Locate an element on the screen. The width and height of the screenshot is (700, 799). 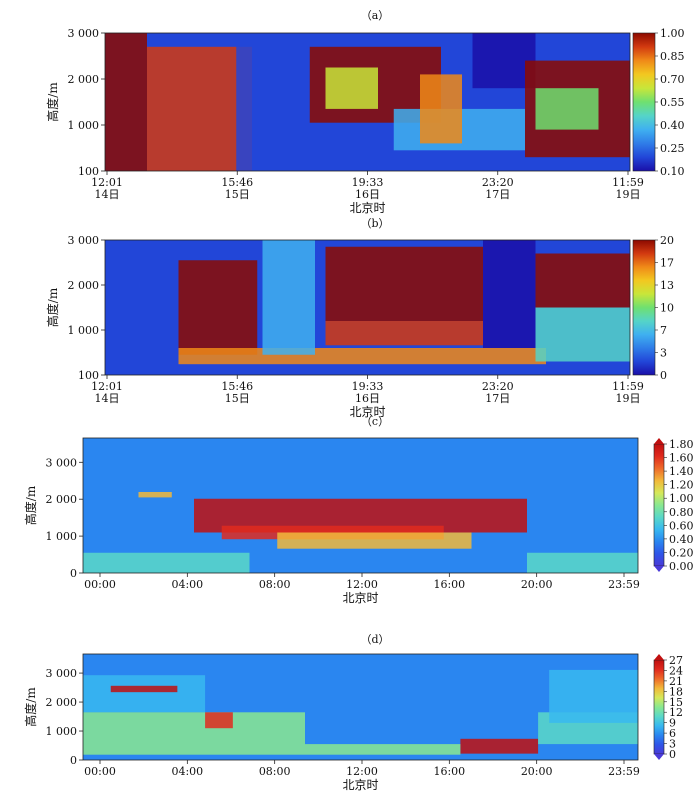
colorbar-tick-label: 1.00 is located at coordinates (672, 33).